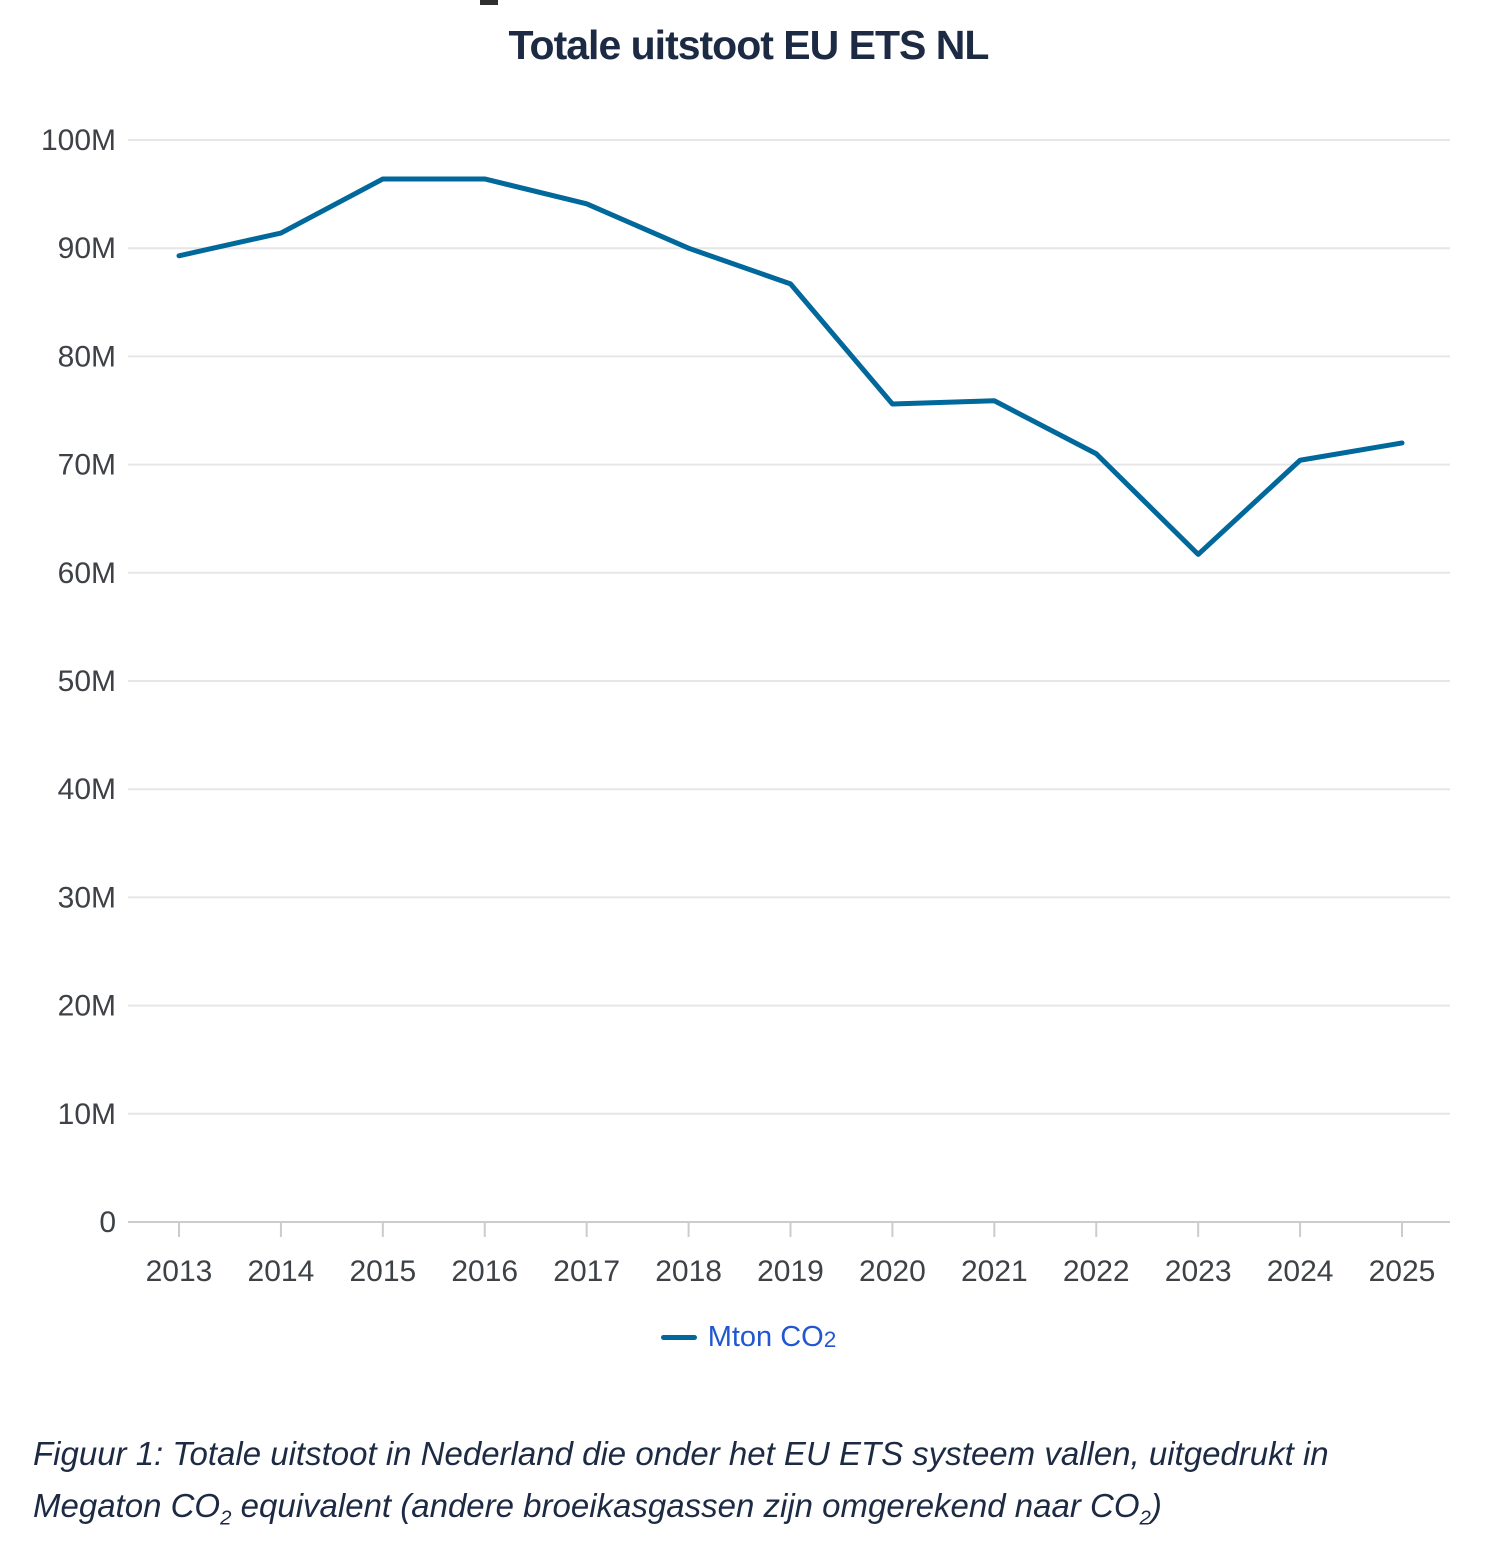  I want to click on y-axis-label: 0, so click(107, 1222).